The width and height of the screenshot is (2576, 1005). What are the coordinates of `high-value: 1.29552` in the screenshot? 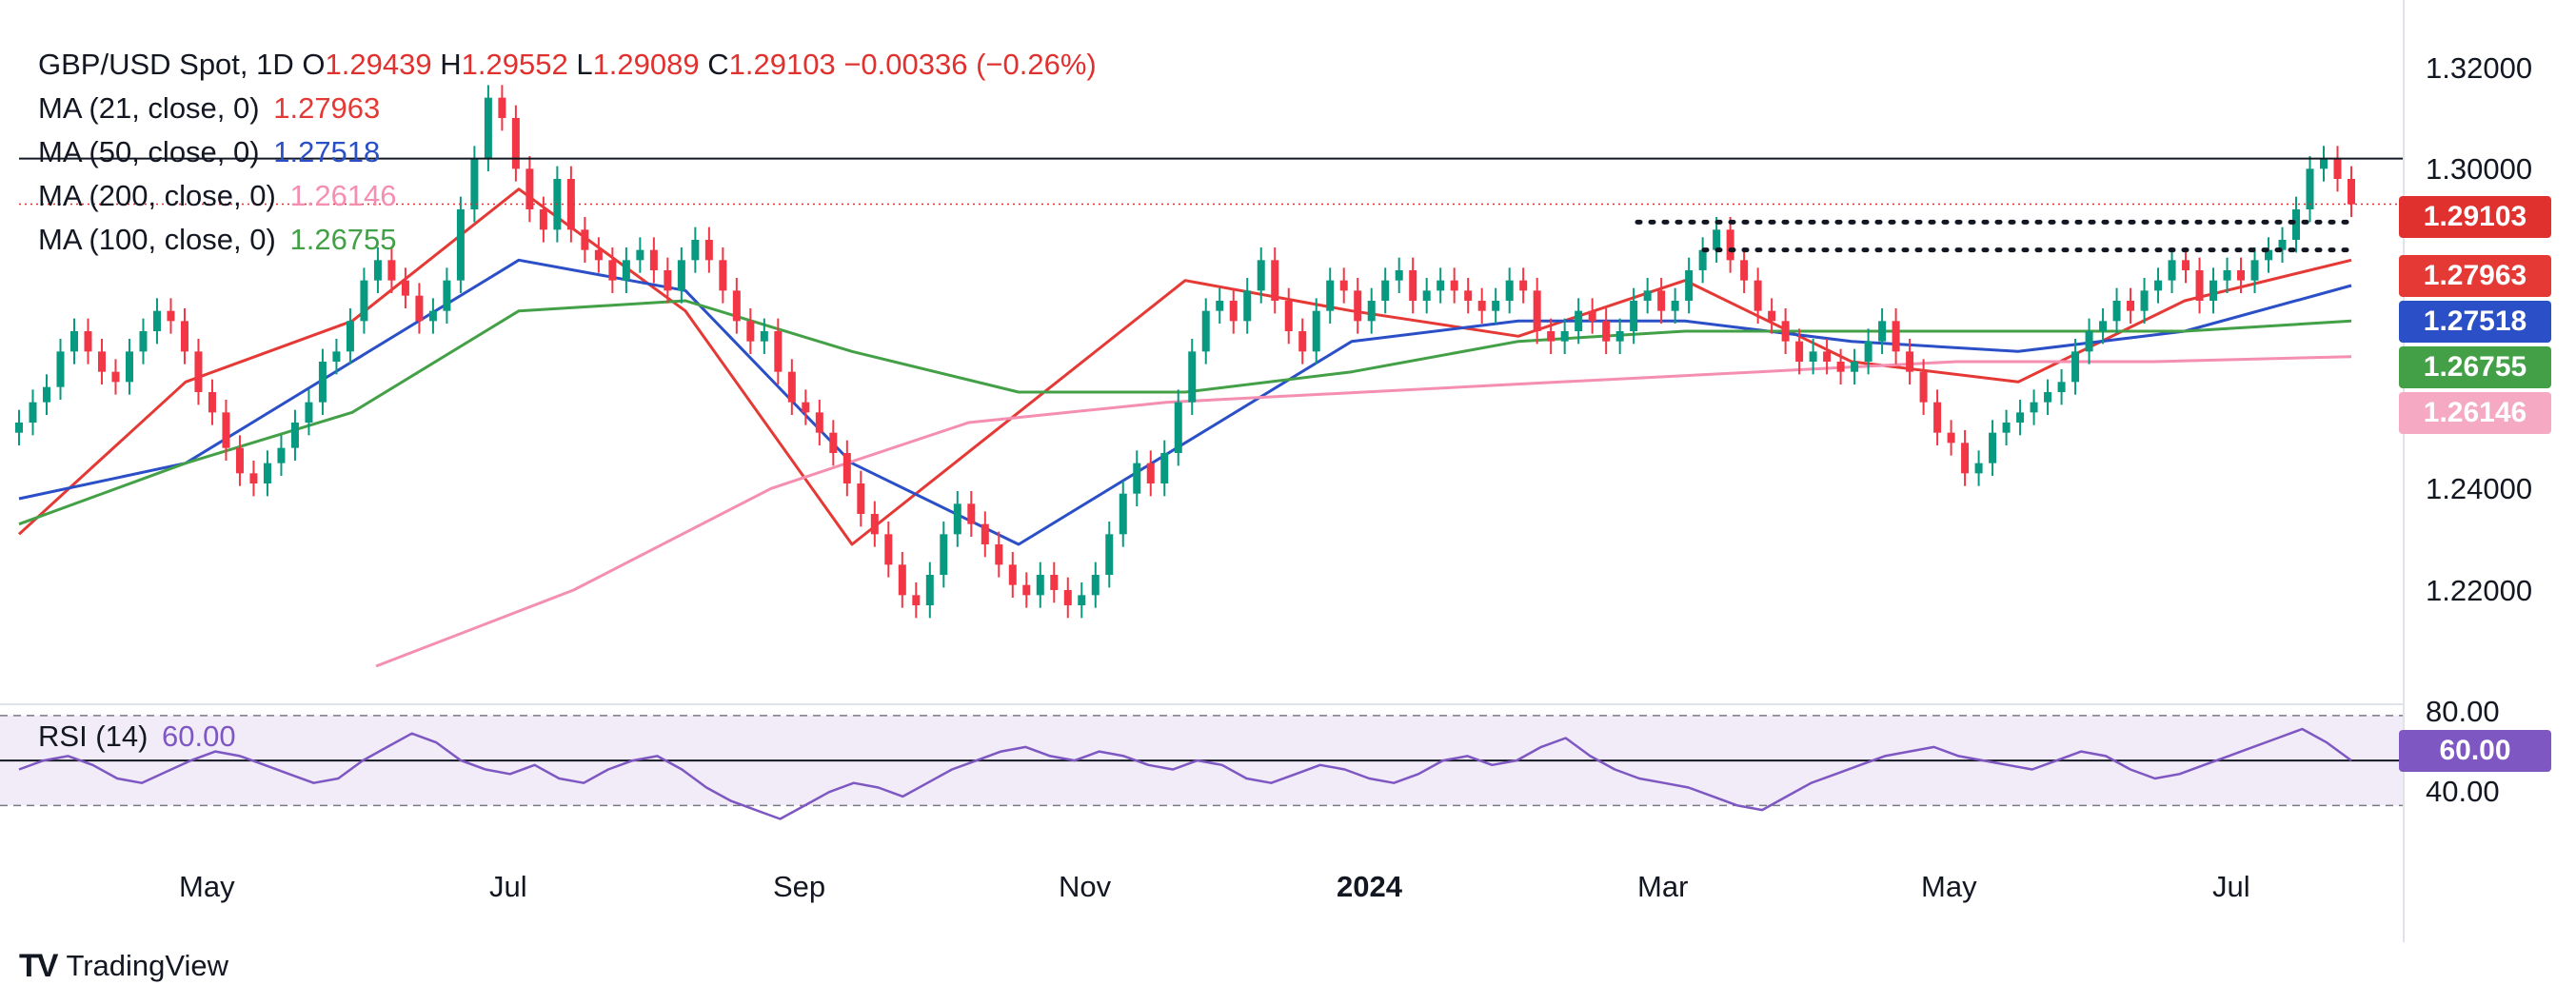 It's located at (514, 64).